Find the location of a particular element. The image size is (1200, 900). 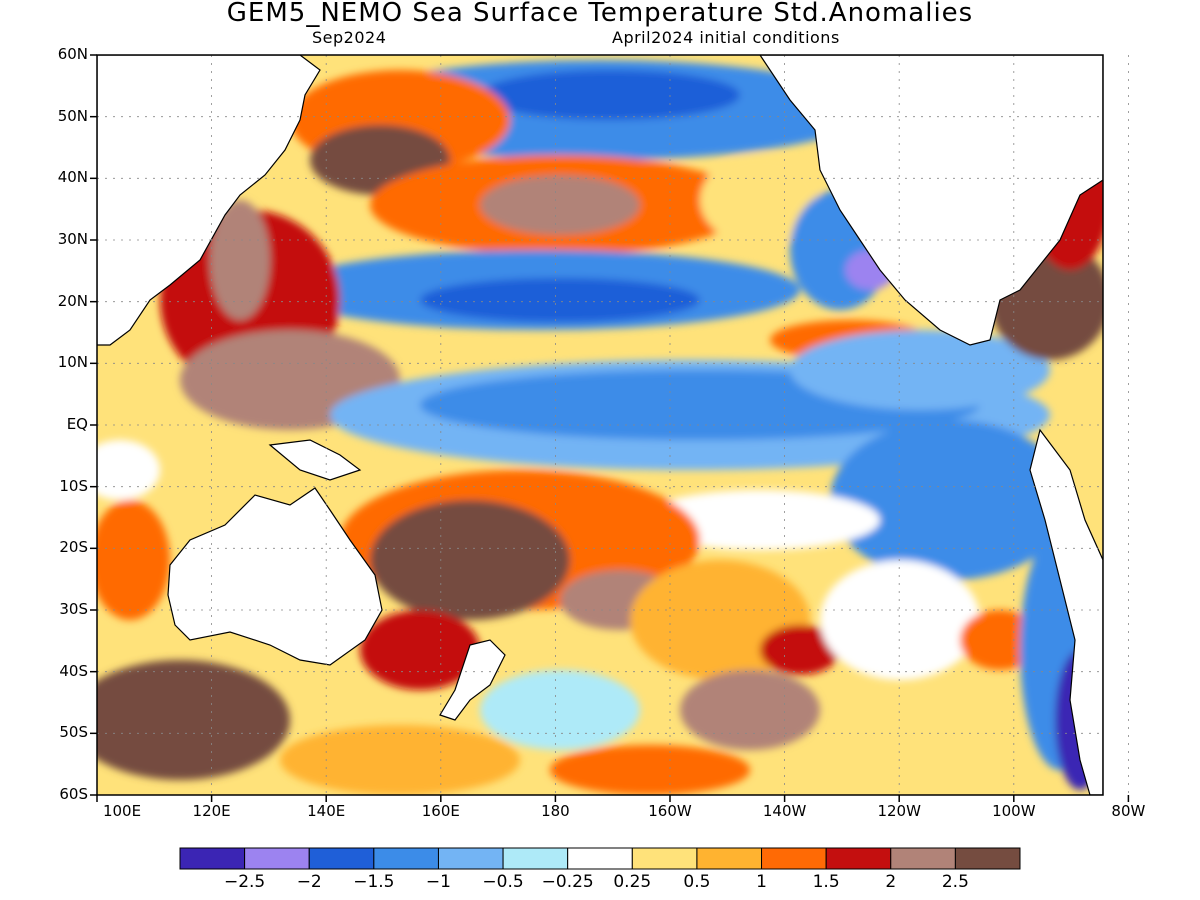

colorbar-label: −1 is located at coordinates (438, 882).